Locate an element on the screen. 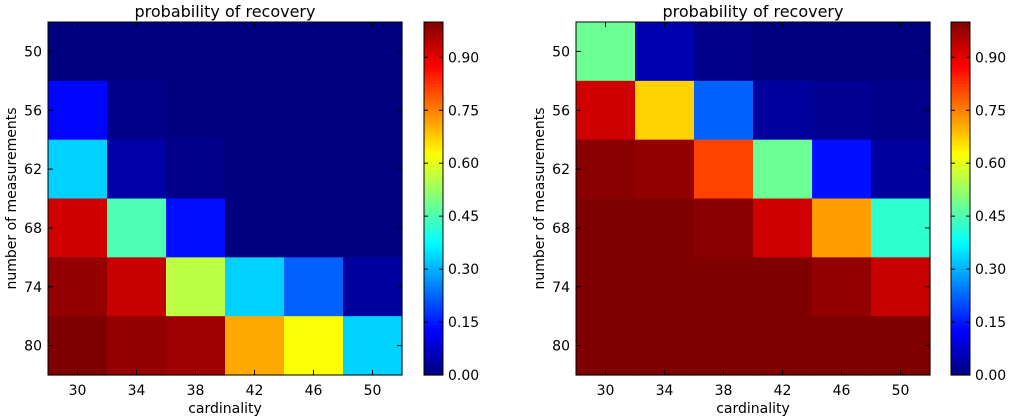 The image size is (1011, 419). colorbar-frame is located at coordinates (960, 198).